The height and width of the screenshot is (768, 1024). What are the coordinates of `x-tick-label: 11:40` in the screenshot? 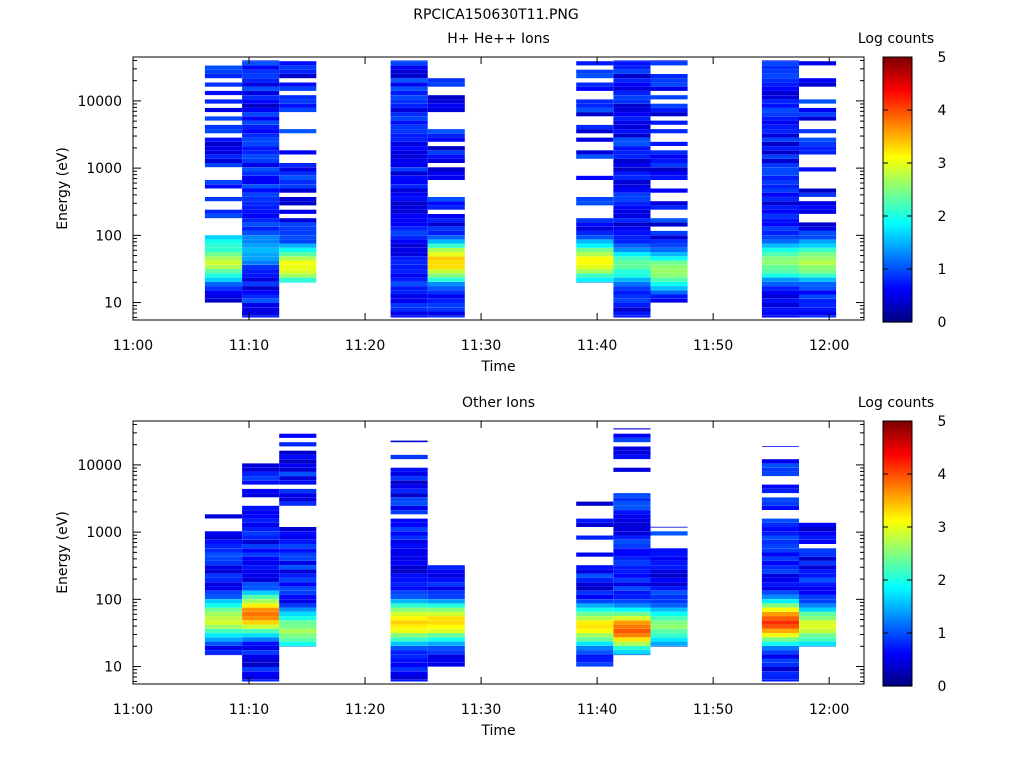 It's located at (597, 710).